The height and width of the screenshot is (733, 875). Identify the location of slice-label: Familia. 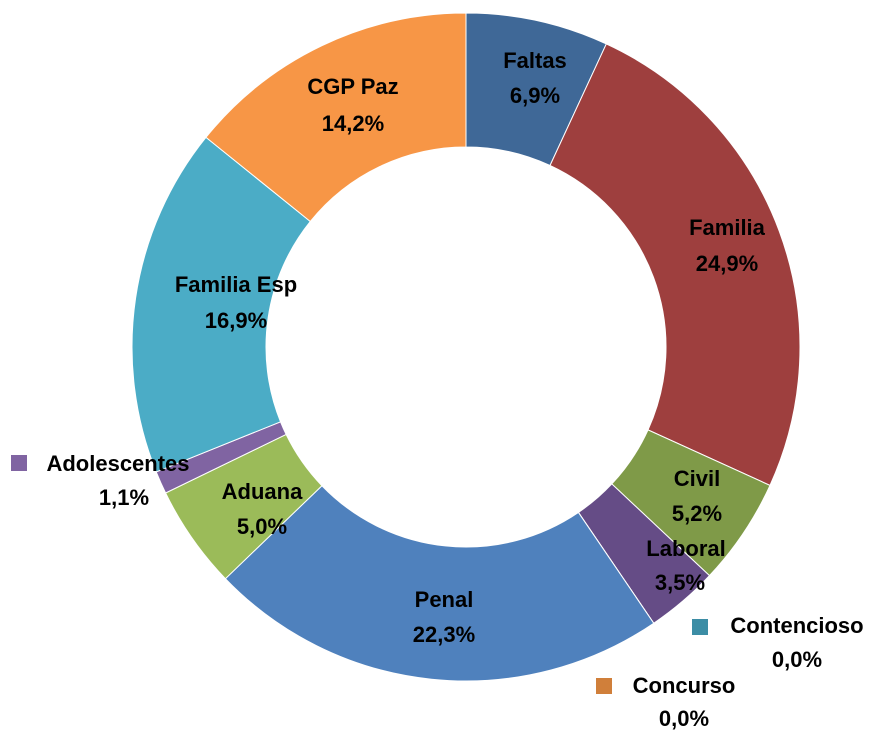
(727, 227).